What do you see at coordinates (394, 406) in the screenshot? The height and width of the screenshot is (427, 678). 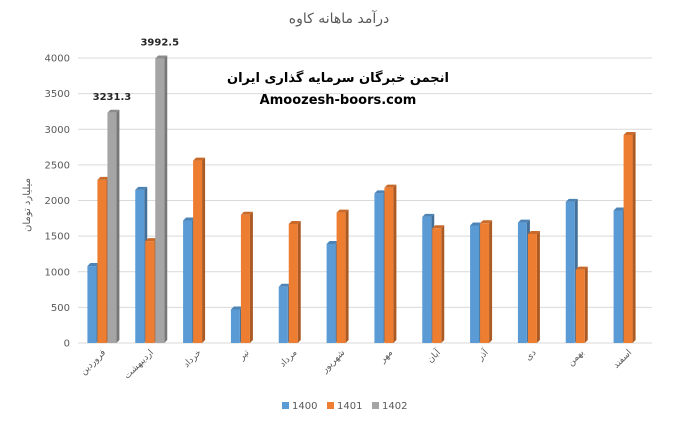 I see `legend-label: 1402` at bounding box center [394, 406].